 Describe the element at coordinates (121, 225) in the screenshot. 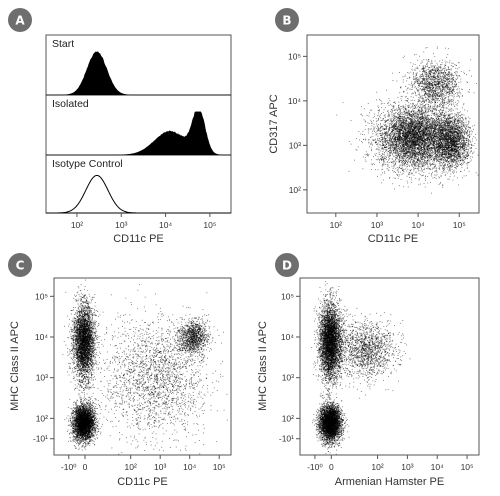

I see `panel-a-x-tick-label: 10³` at that location.